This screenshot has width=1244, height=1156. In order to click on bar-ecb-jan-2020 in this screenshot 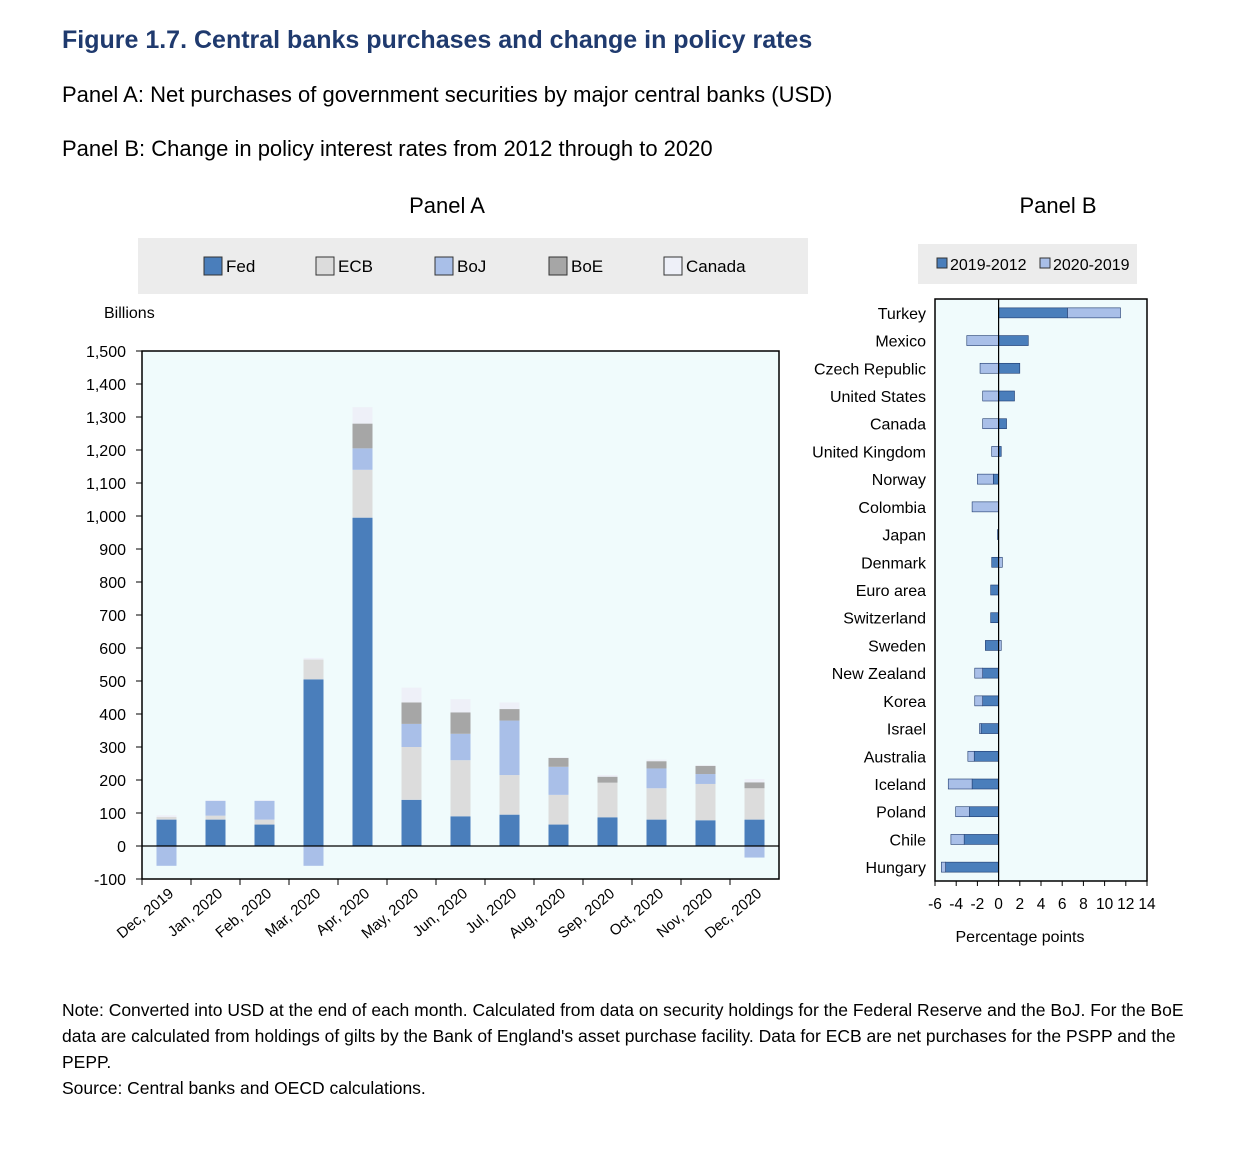, I will do `click(215, 817)`.